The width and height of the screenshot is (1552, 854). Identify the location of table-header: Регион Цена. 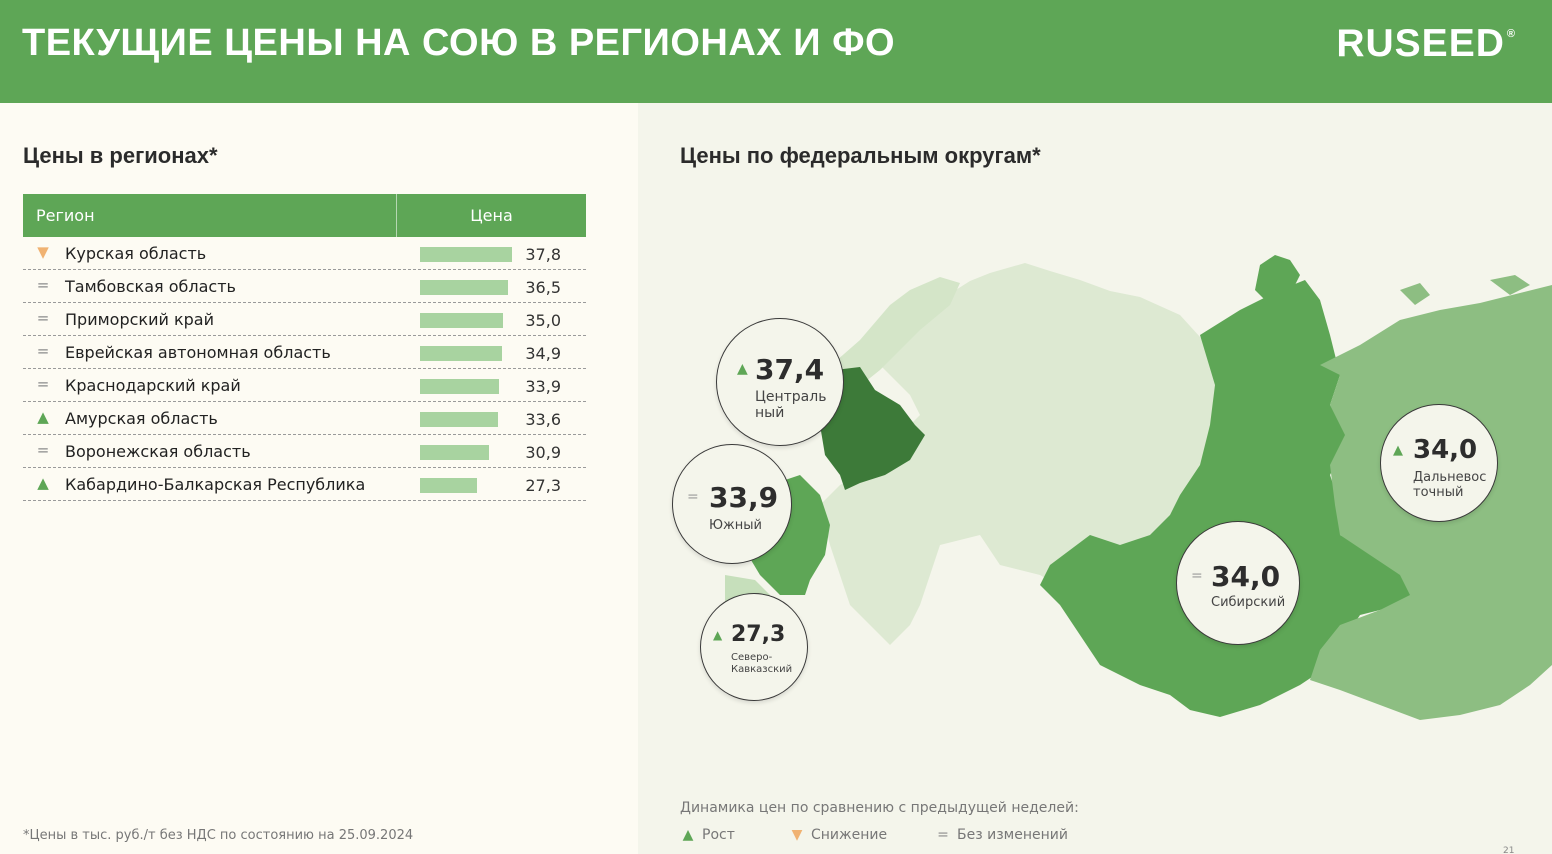
(304, 215).